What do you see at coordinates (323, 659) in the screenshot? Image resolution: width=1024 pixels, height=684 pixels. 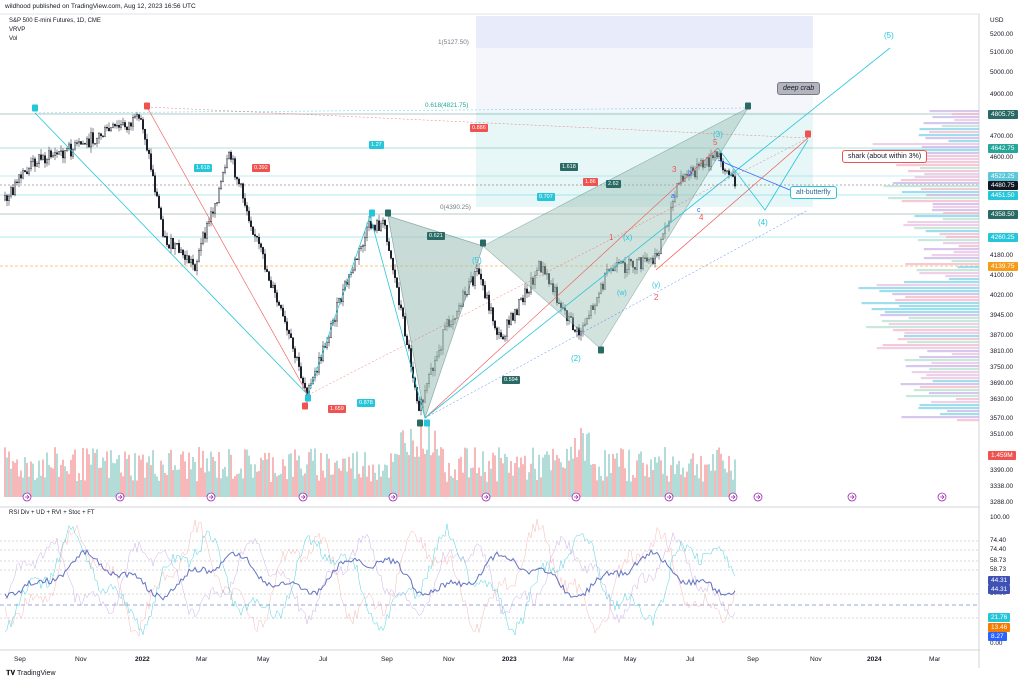 I see `time-label: Jul` at bounding box center [323, 659].